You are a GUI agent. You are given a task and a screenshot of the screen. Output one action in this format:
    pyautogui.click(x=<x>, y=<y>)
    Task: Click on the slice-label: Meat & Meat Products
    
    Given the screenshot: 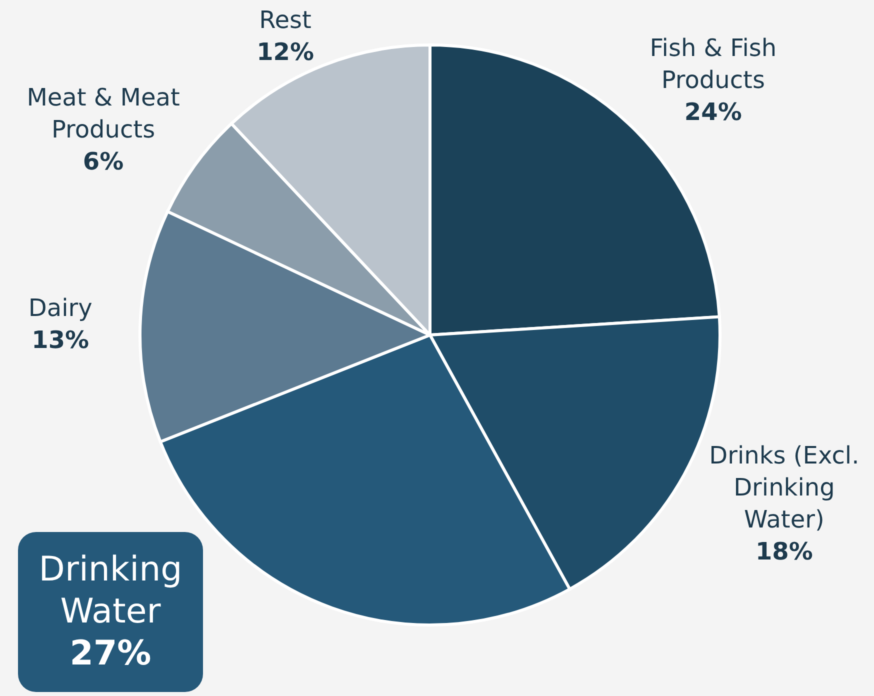 What is the action you would take?
    pyautogui.click(x=103, y=113)
    